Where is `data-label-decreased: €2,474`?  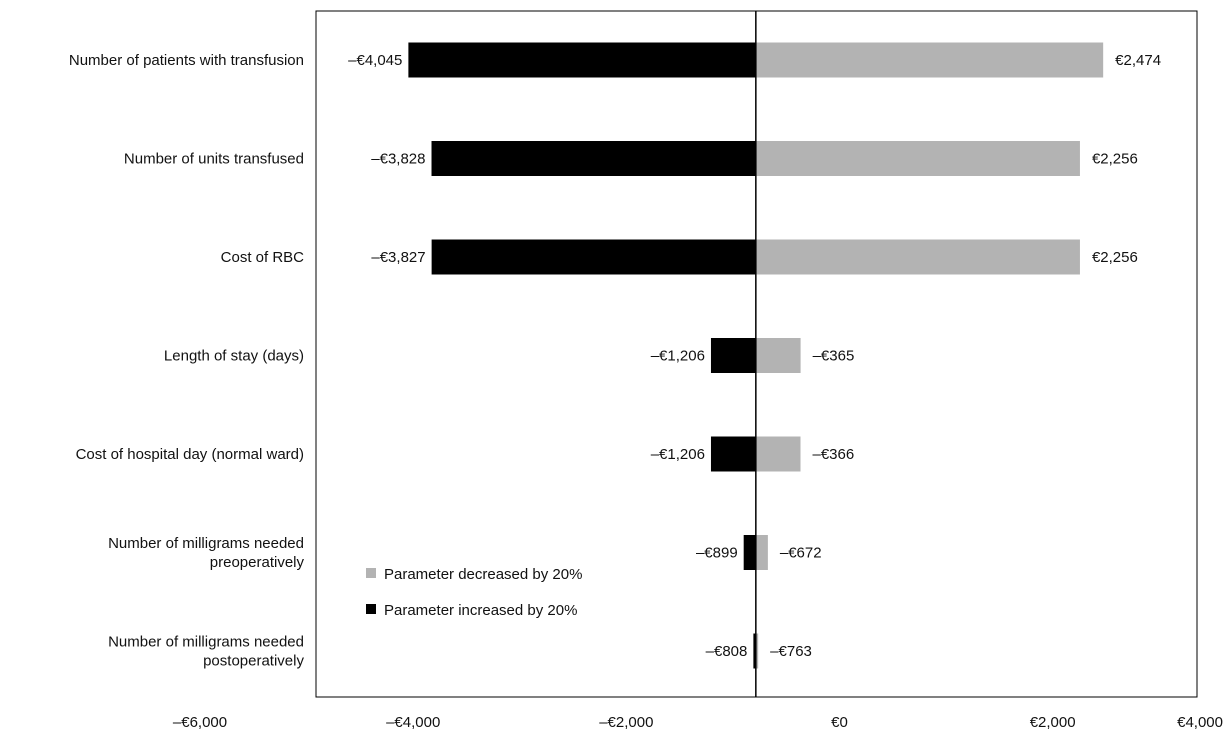
data-label-decreased: €2,474 is located at coordinates (1138, 60).